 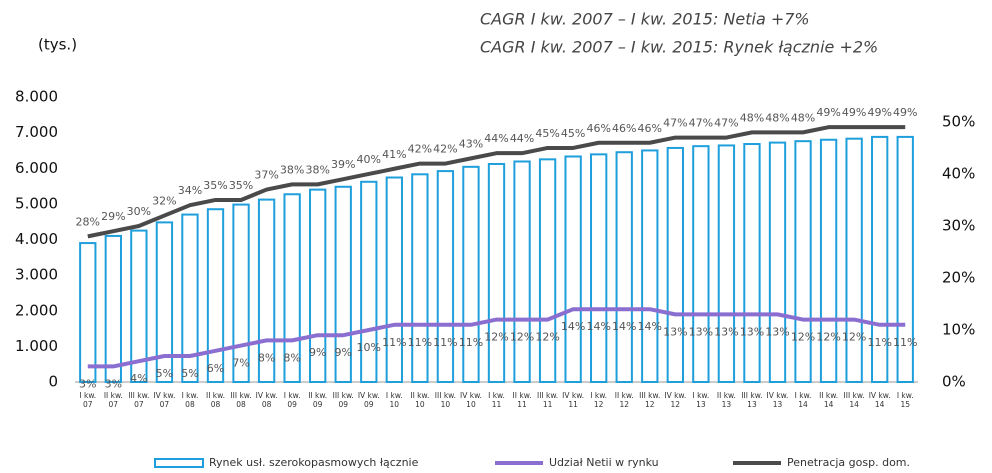 What do you see at coordinates (164, 201) in the screenshot?
I see `data-label: 32%` at bounding box center [164, 201].